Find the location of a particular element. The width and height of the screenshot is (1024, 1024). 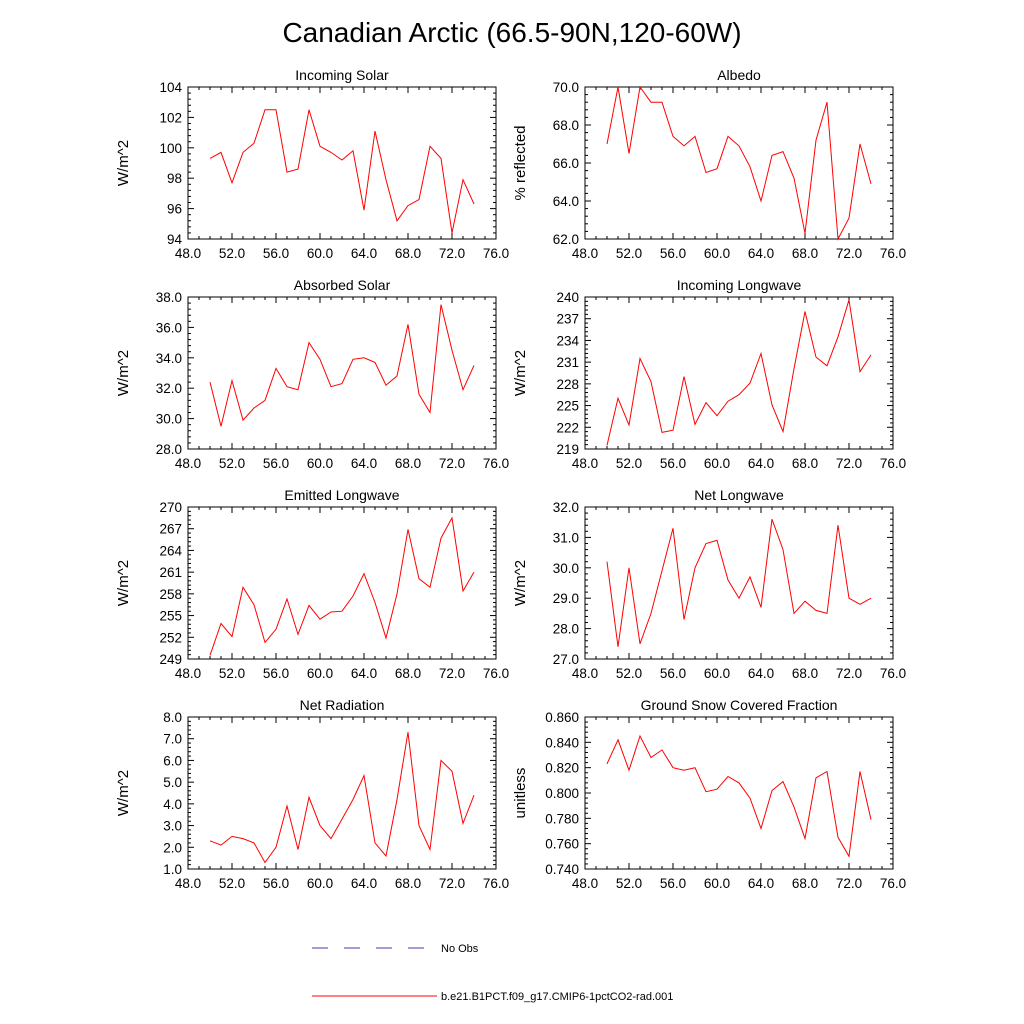

panel-title: Emitted Longwave is located at coordinates (341, 495).